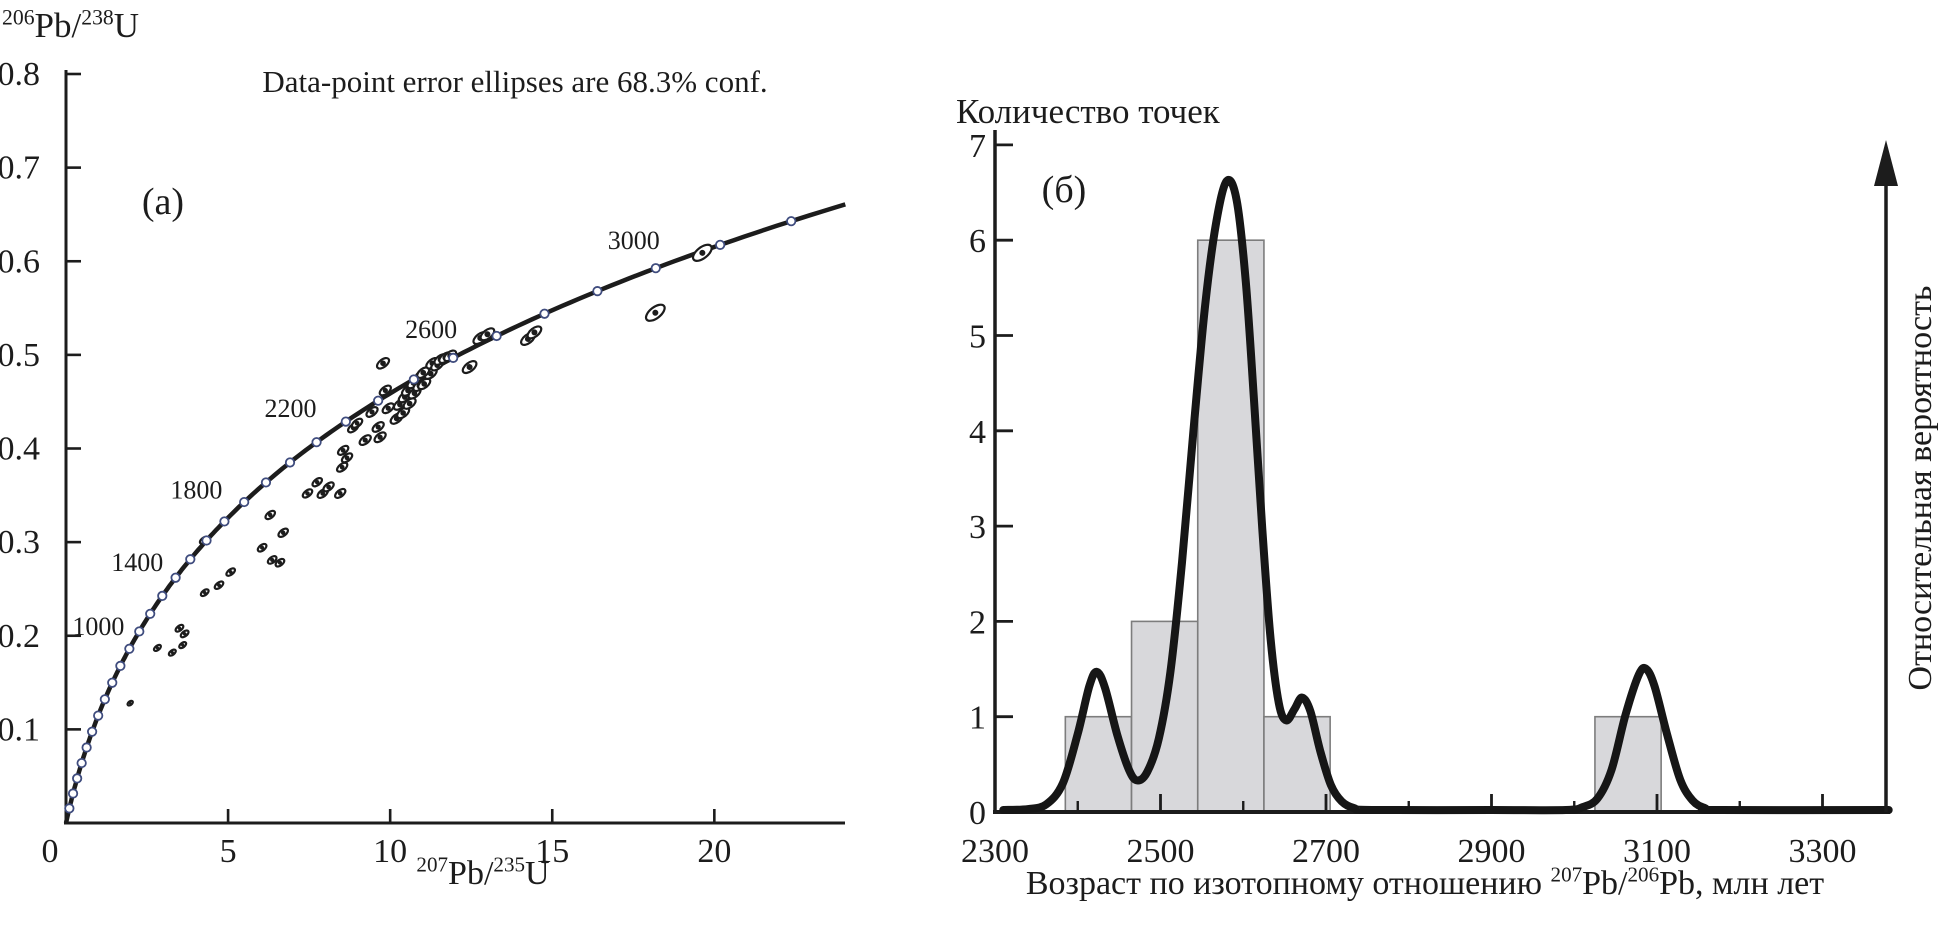 Image resolution: width=1943 pixels, height=930 pixels. I want to click on y-tick-label-a: 0.5, so click(20, 355).